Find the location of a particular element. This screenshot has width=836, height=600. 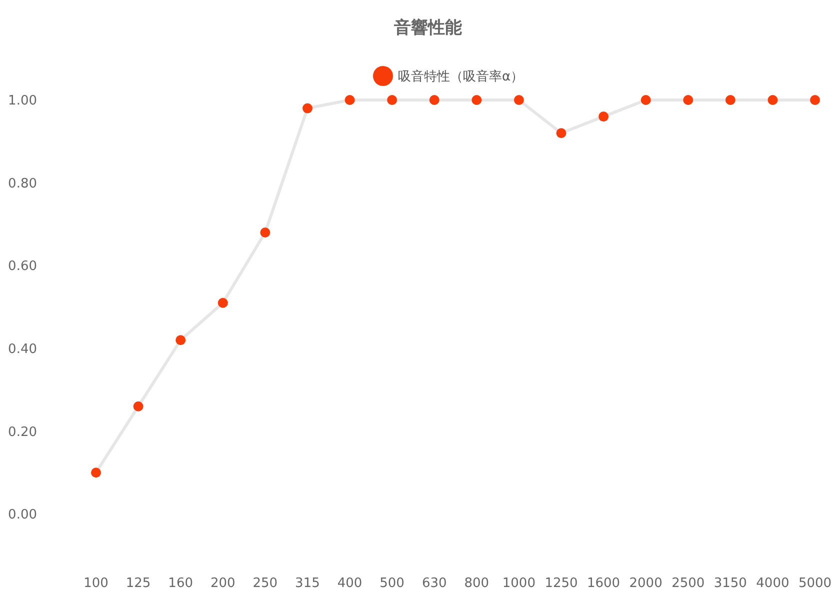

y-tick-label: 0.40 is located at coordinates (22, 349).